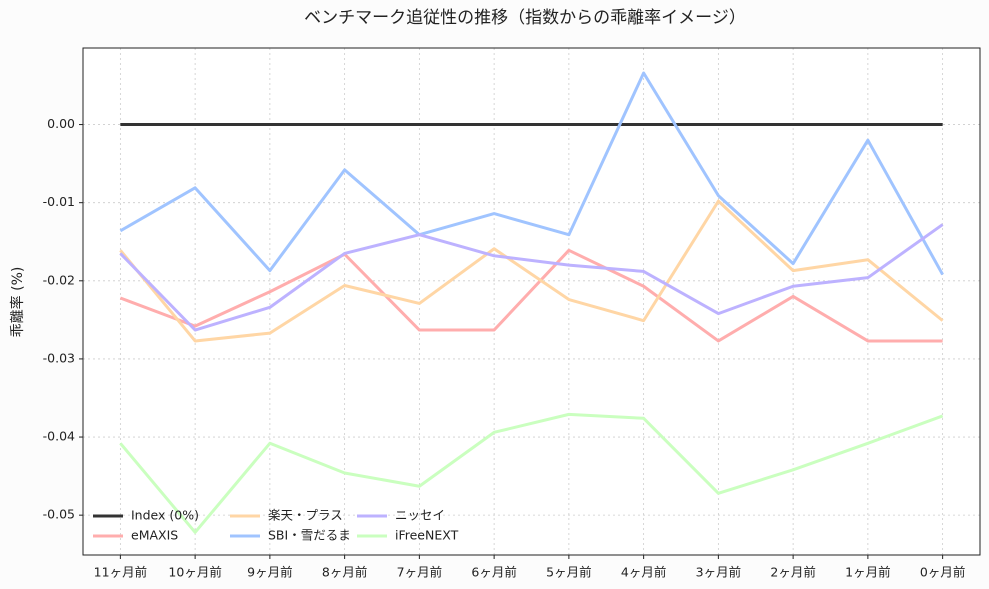  I want to click on x-tick-label: 7ヶ月前, so click(419, 572).